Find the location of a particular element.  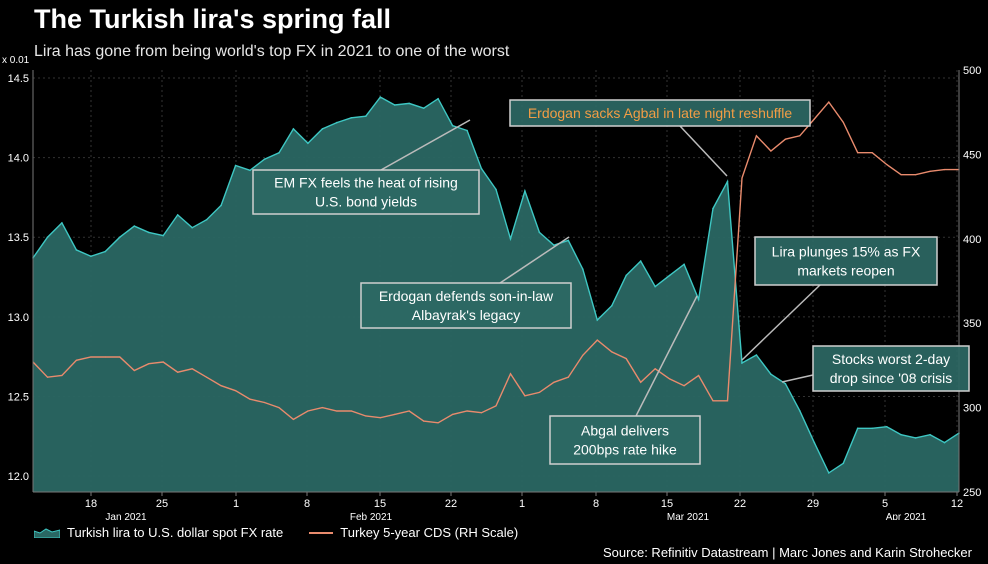

x-tick-label: 5 is located at coordinates (885, 504).